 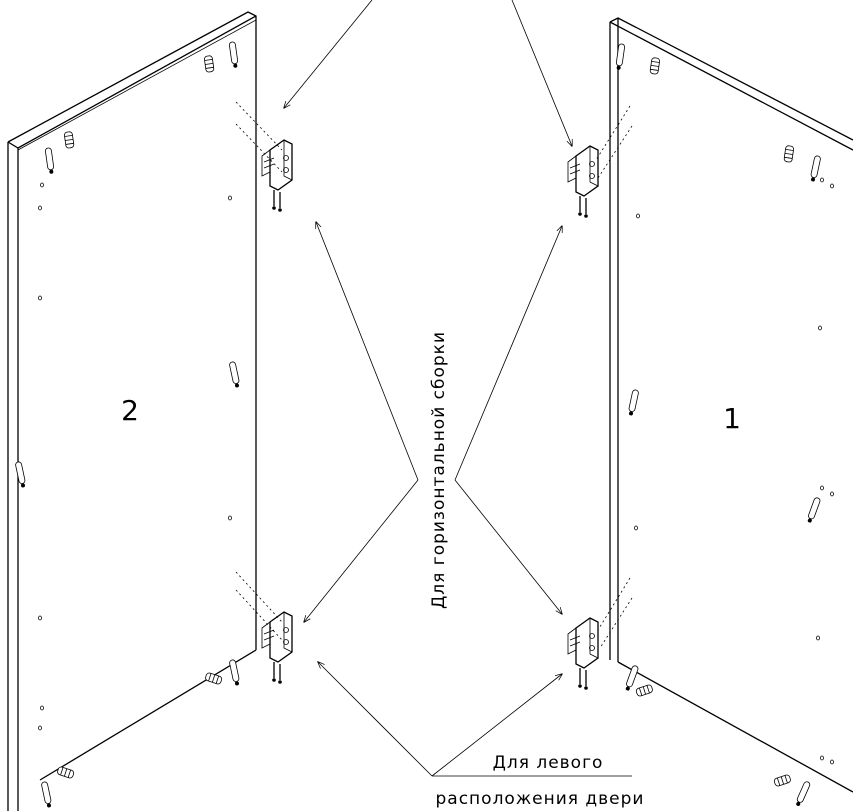 What do you see at coordinates (548, 763) in the screenshot?
I see `annotation: Для левого` at bounding box center [548, 763].